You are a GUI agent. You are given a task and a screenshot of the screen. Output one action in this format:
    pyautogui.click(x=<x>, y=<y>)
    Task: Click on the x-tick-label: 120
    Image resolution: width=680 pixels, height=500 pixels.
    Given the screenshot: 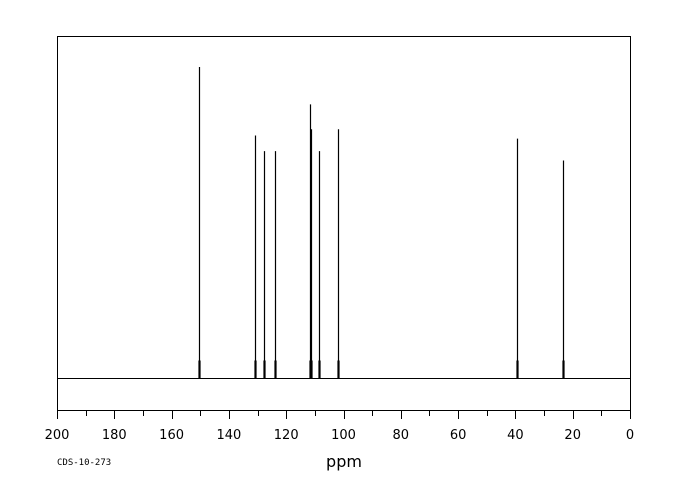 What is the action you would take?
    pyautogui.click(x=286, y=435)
    